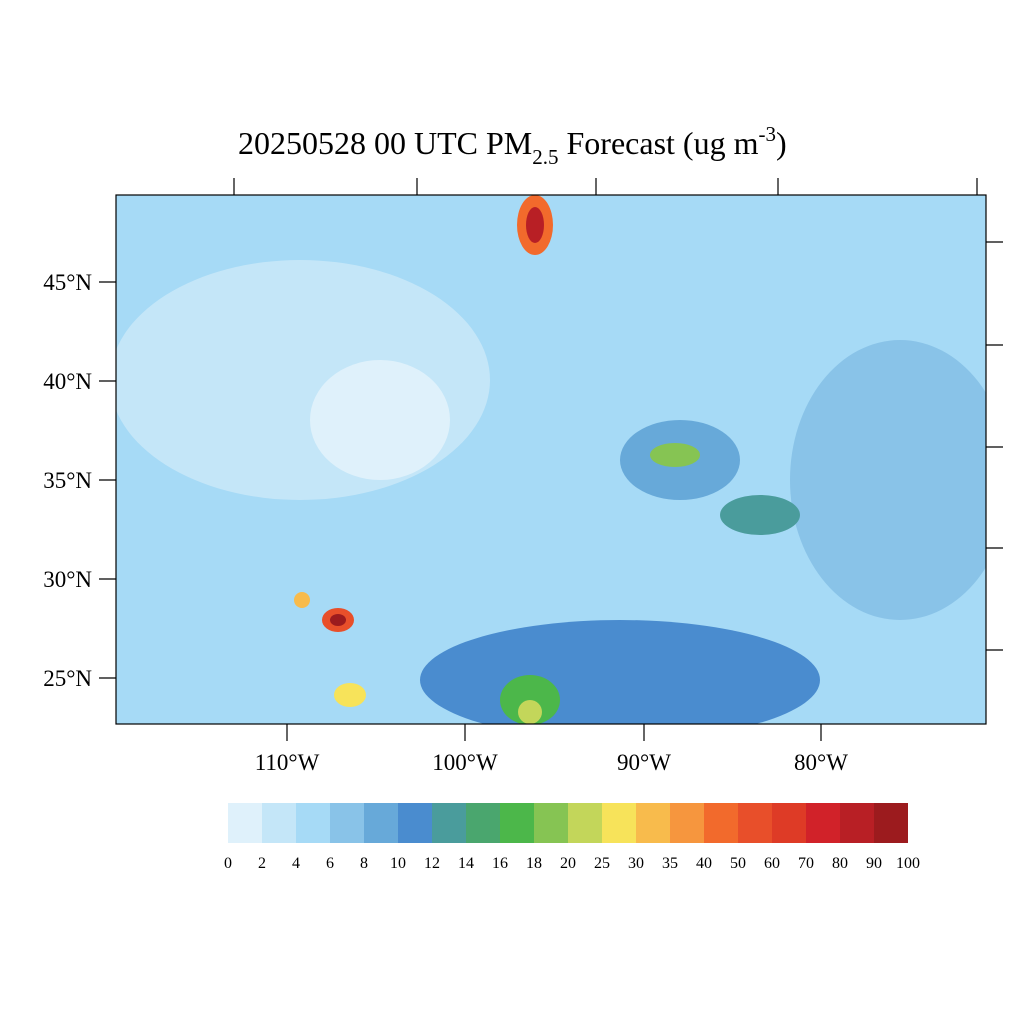  Describe the element at coordinates (534, 863) in the screenshot. I see `colorbar-label: 18` at that location.